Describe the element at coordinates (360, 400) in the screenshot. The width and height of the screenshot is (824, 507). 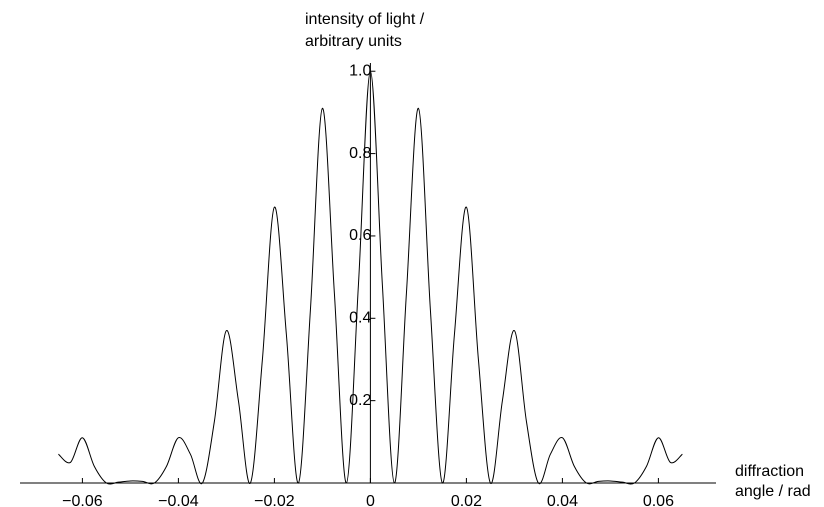
I see `y-tick-label: 0.2` at that location.